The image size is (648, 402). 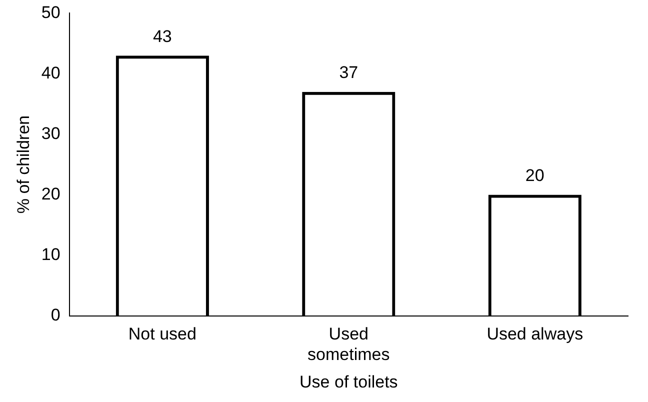 What do you see at coordinates (50, 254) in the screenshot?
I see `y-tick-label: 10` at bounding box center [50, 254].